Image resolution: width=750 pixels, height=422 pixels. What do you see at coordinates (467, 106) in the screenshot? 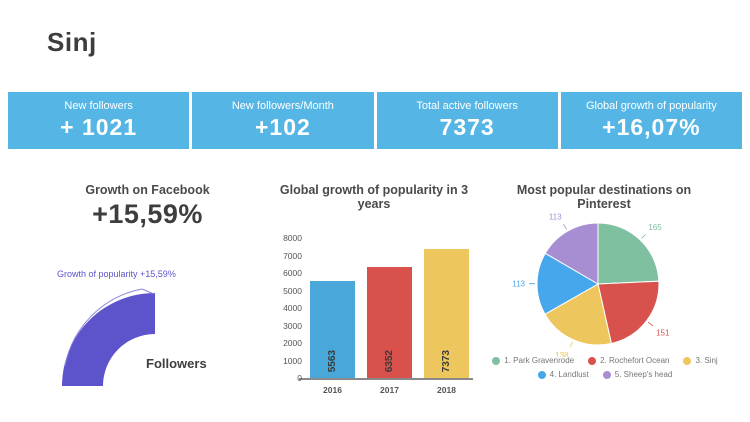
I see `stat-label: Total active followers` at bounding box center [467, 106].